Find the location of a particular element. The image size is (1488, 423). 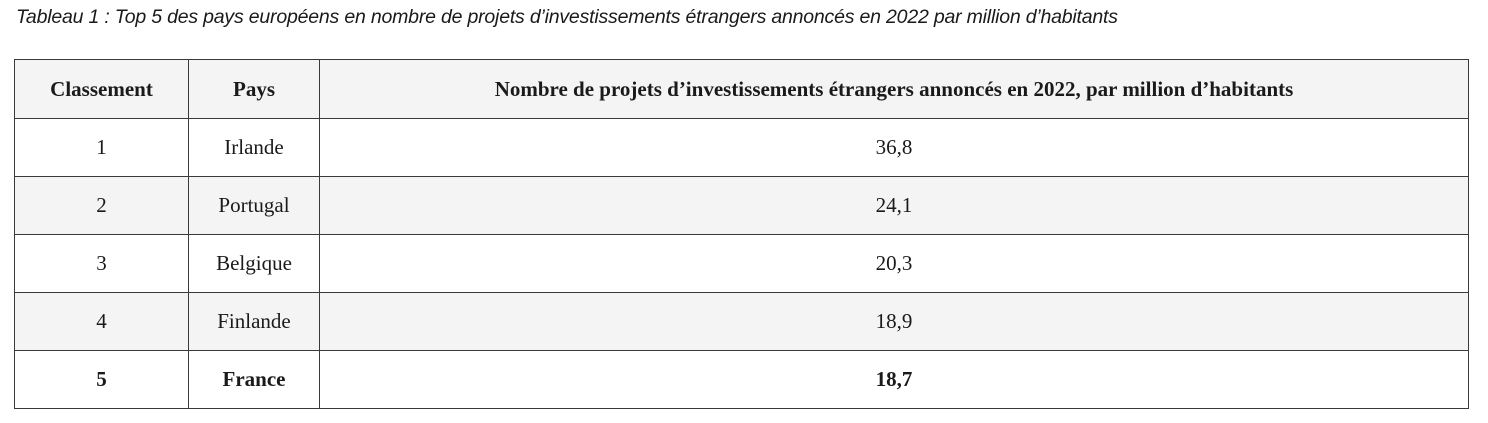

cell-value: 18,9 is located at coordinates (894, 321).